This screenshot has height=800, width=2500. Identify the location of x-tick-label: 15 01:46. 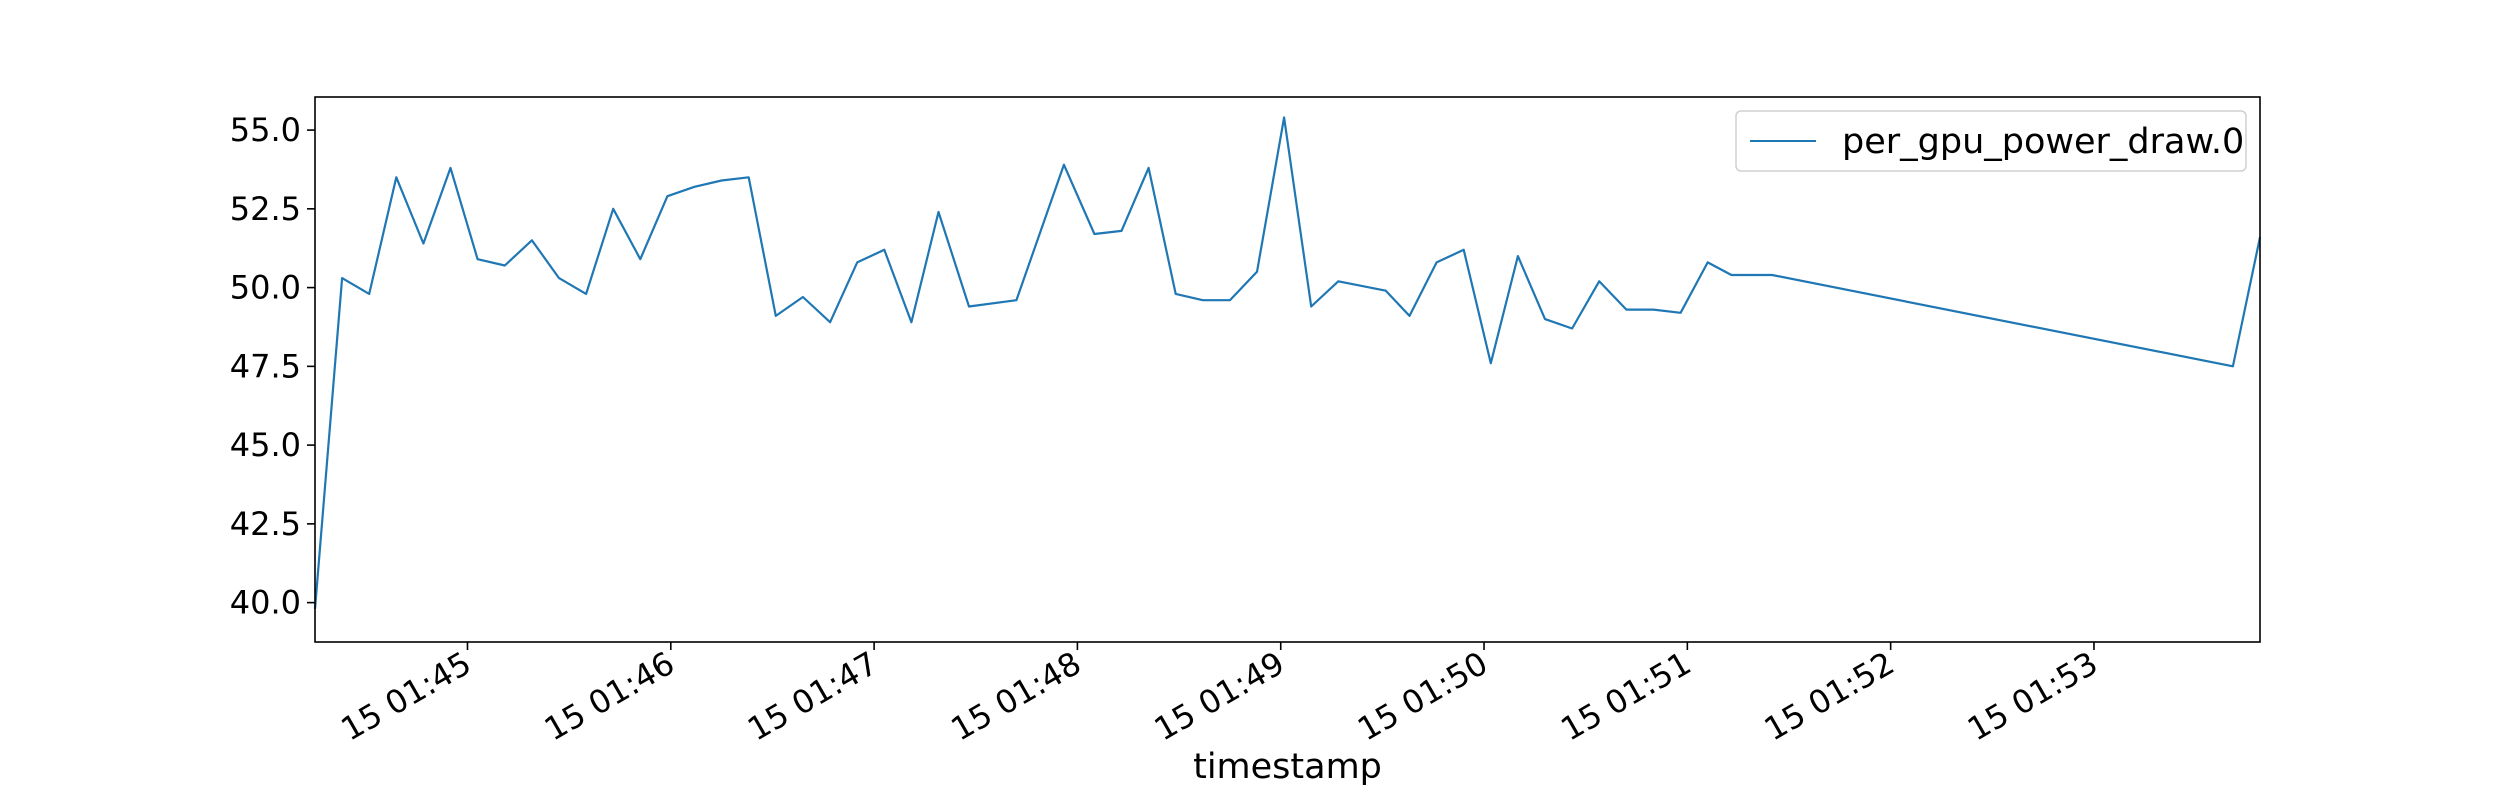
(609, 696).